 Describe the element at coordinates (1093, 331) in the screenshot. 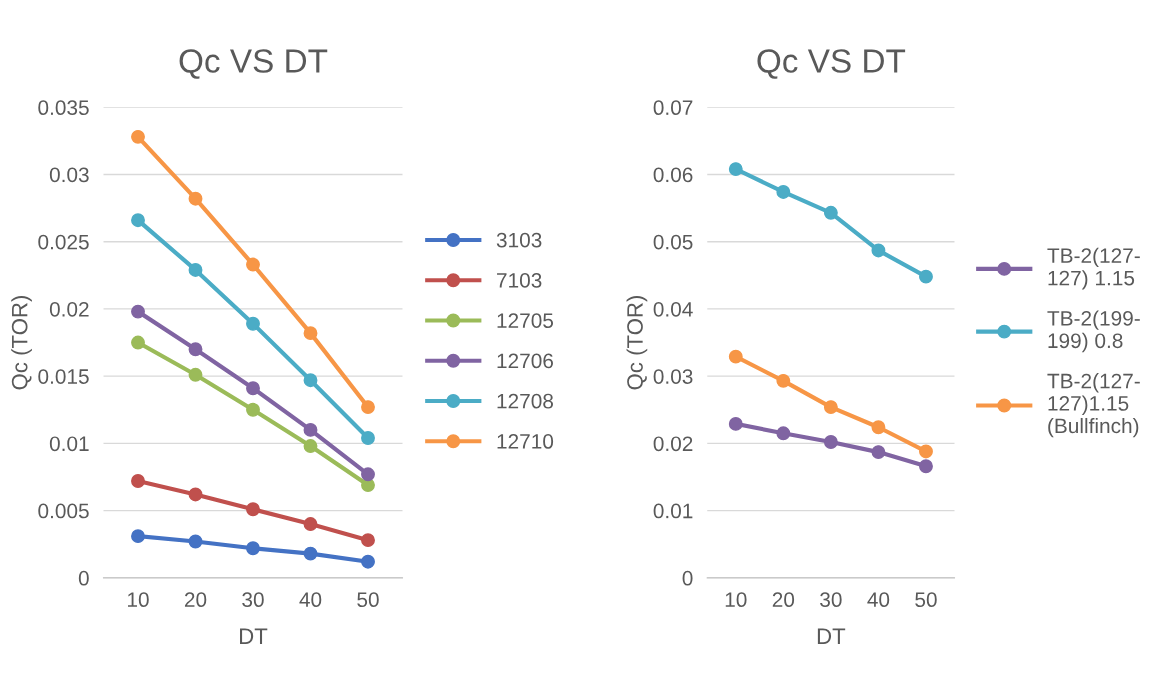

I see `legend-label: TB-2(199- 199) 0.8` at that location.